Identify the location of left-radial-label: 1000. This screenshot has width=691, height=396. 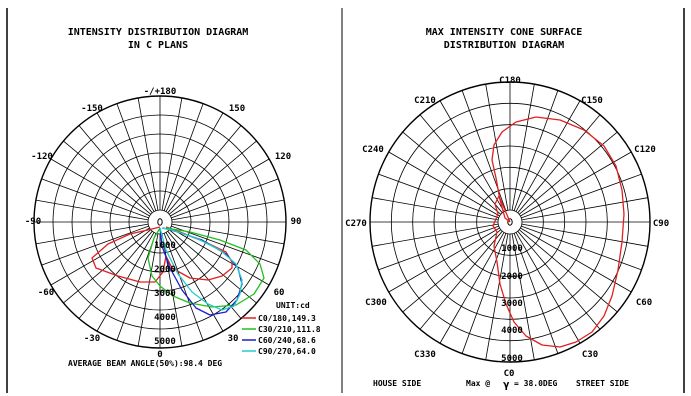
(165, 246).